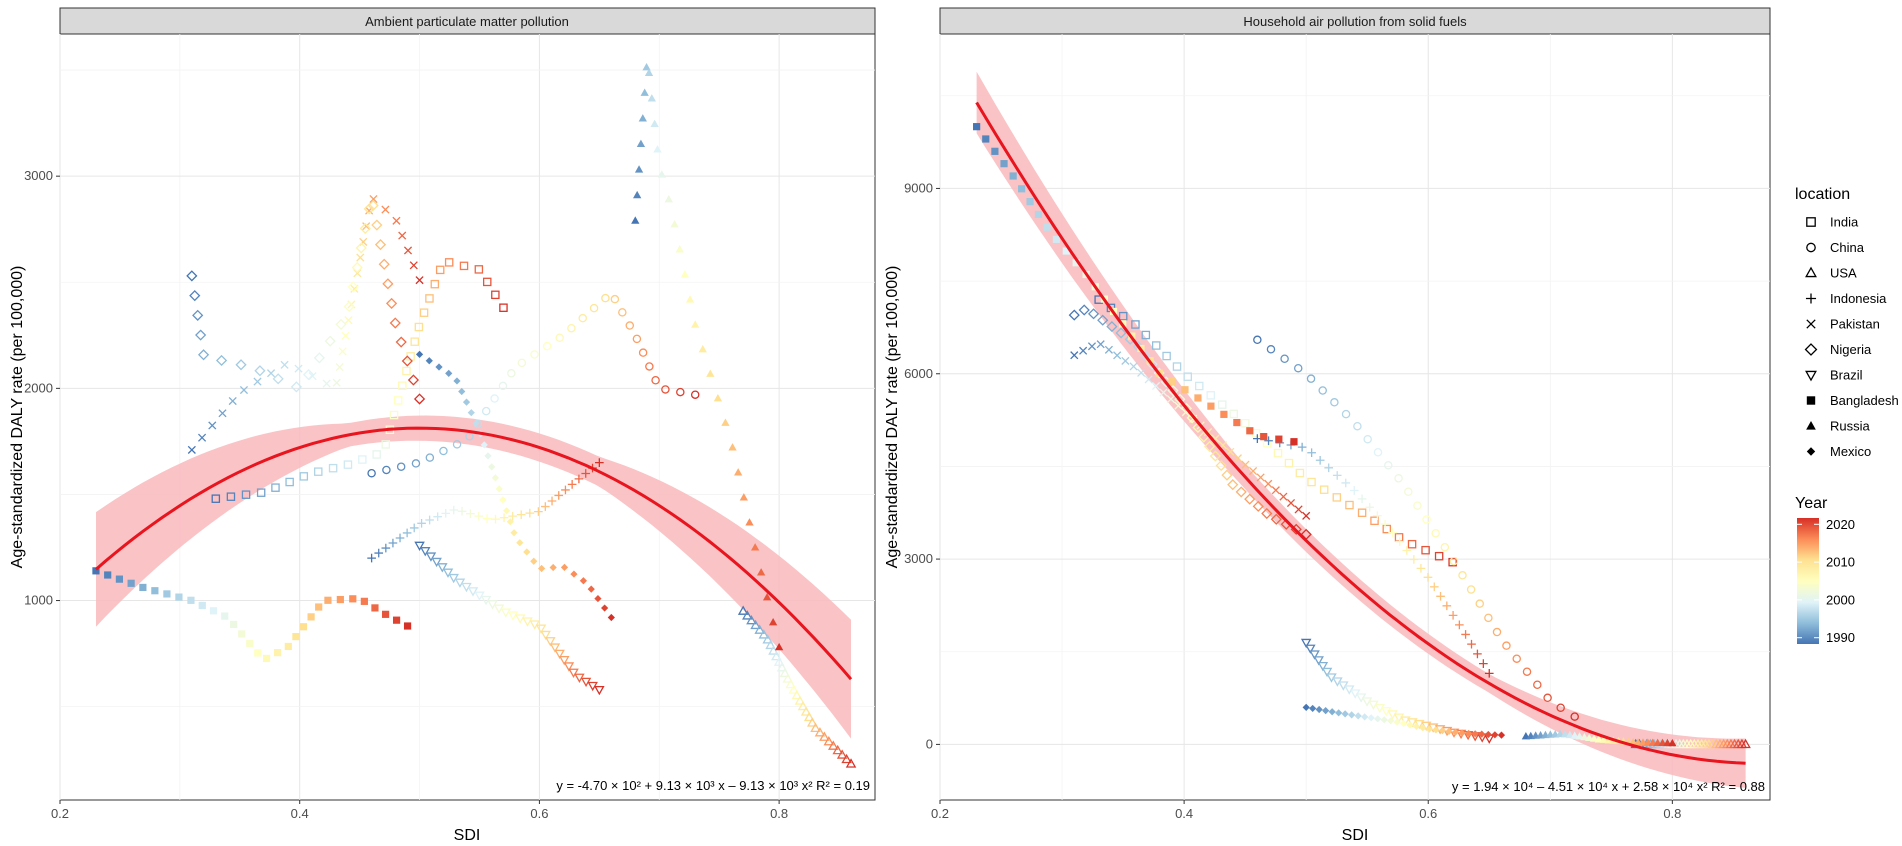  I want to click on legend-key-china, so click(1811, 247).